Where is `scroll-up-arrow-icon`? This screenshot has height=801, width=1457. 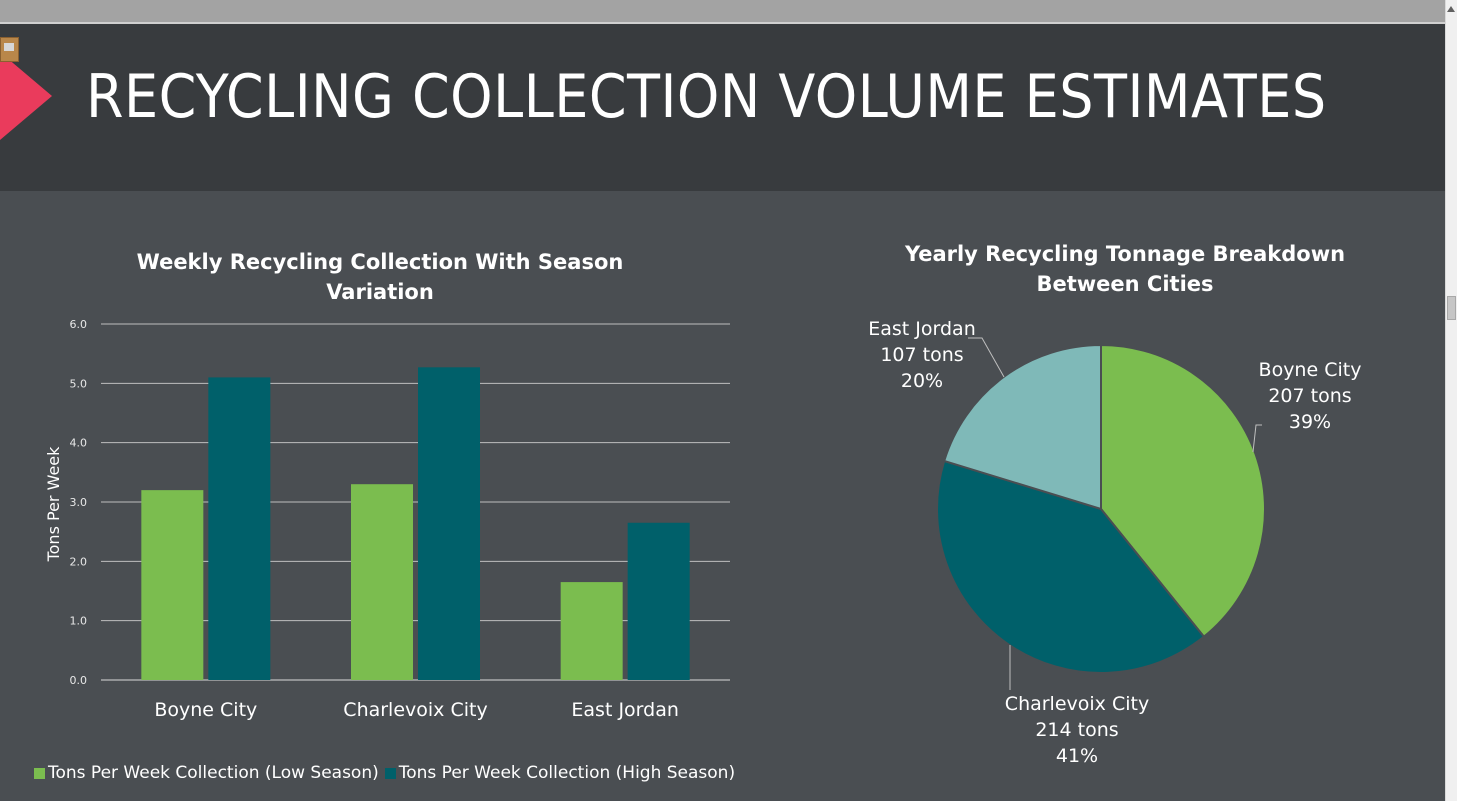
scroll-up-arrow-icon is located at coordinates (1451, 9).